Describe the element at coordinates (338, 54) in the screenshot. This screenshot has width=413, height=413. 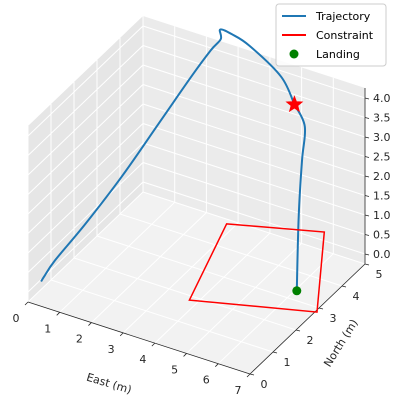
I see `legend-label-landing: Landing` at that location.